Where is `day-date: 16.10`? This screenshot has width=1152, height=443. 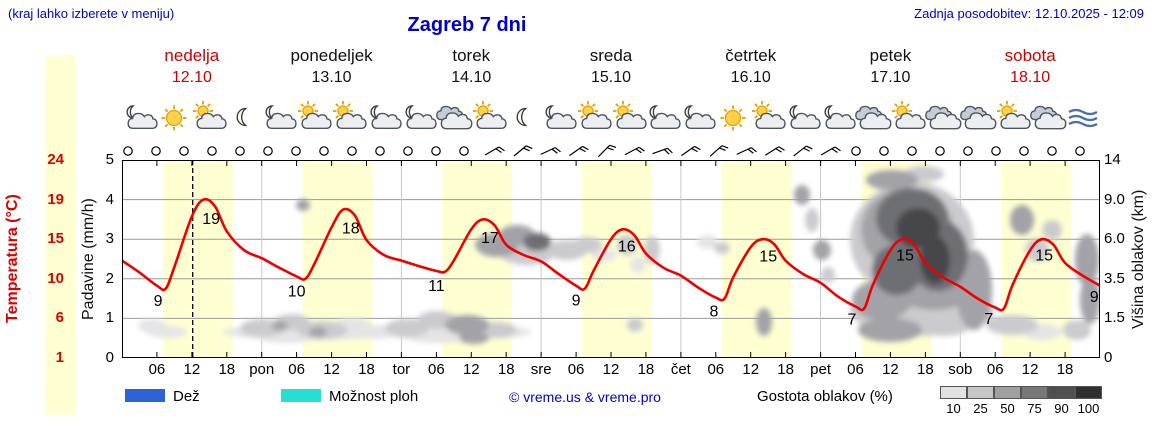 day-date: 16.10 is located at coordinates (750, 77).